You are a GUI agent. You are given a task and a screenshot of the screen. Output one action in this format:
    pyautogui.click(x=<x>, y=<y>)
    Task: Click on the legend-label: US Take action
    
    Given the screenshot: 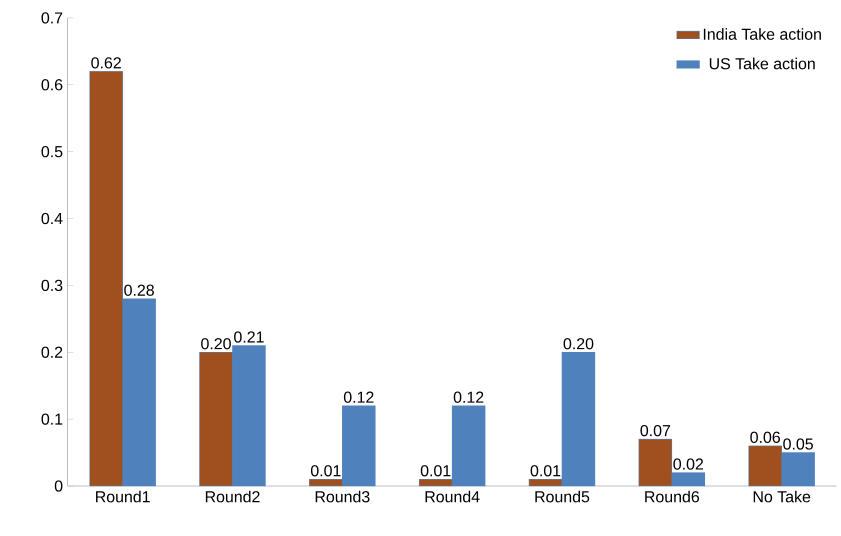 What is the action you would take?
    pyautogui.click(x=762, y=64)
    